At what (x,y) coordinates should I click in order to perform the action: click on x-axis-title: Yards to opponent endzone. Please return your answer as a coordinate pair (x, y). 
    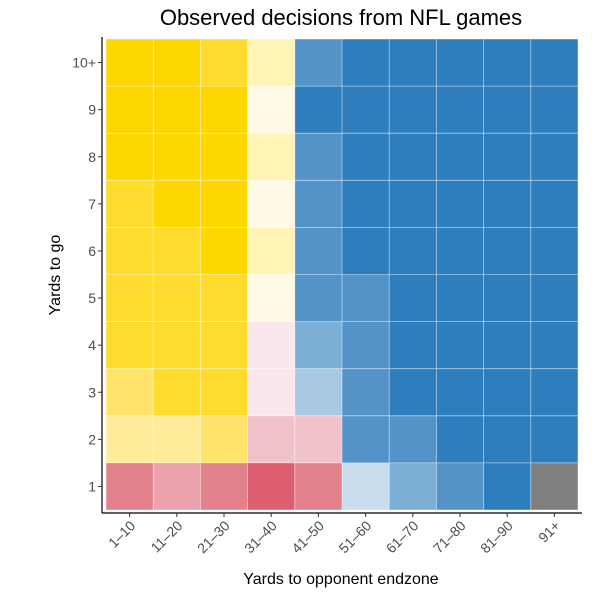
    Looking at the image, I should click on (341, 579).